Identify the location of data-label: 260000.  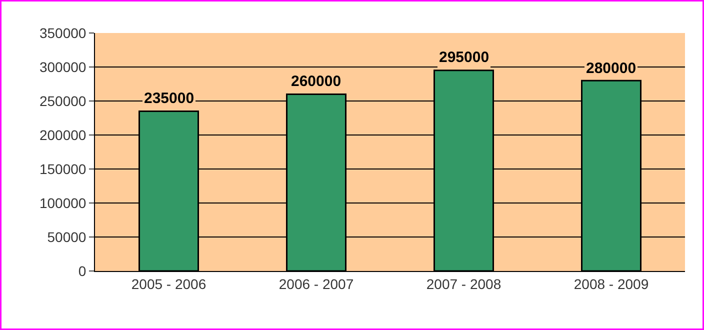
(316, 81).